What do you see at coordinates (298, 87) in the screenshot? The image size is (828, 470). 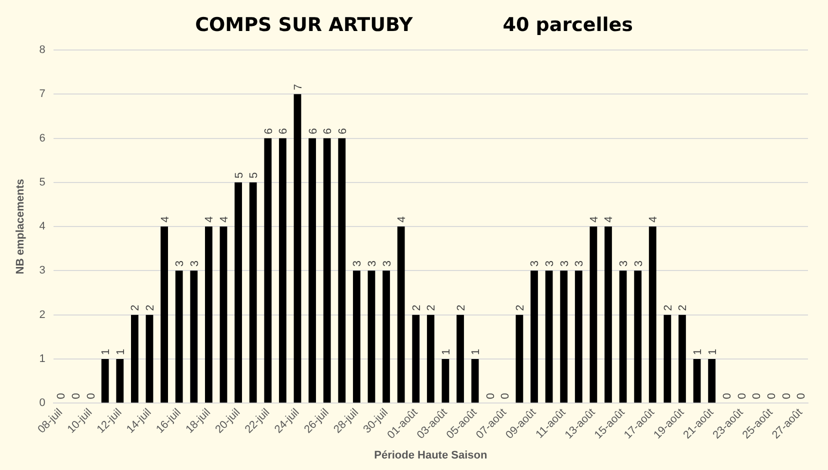 I see `data-label: 7` at bounding box center [298, 87].